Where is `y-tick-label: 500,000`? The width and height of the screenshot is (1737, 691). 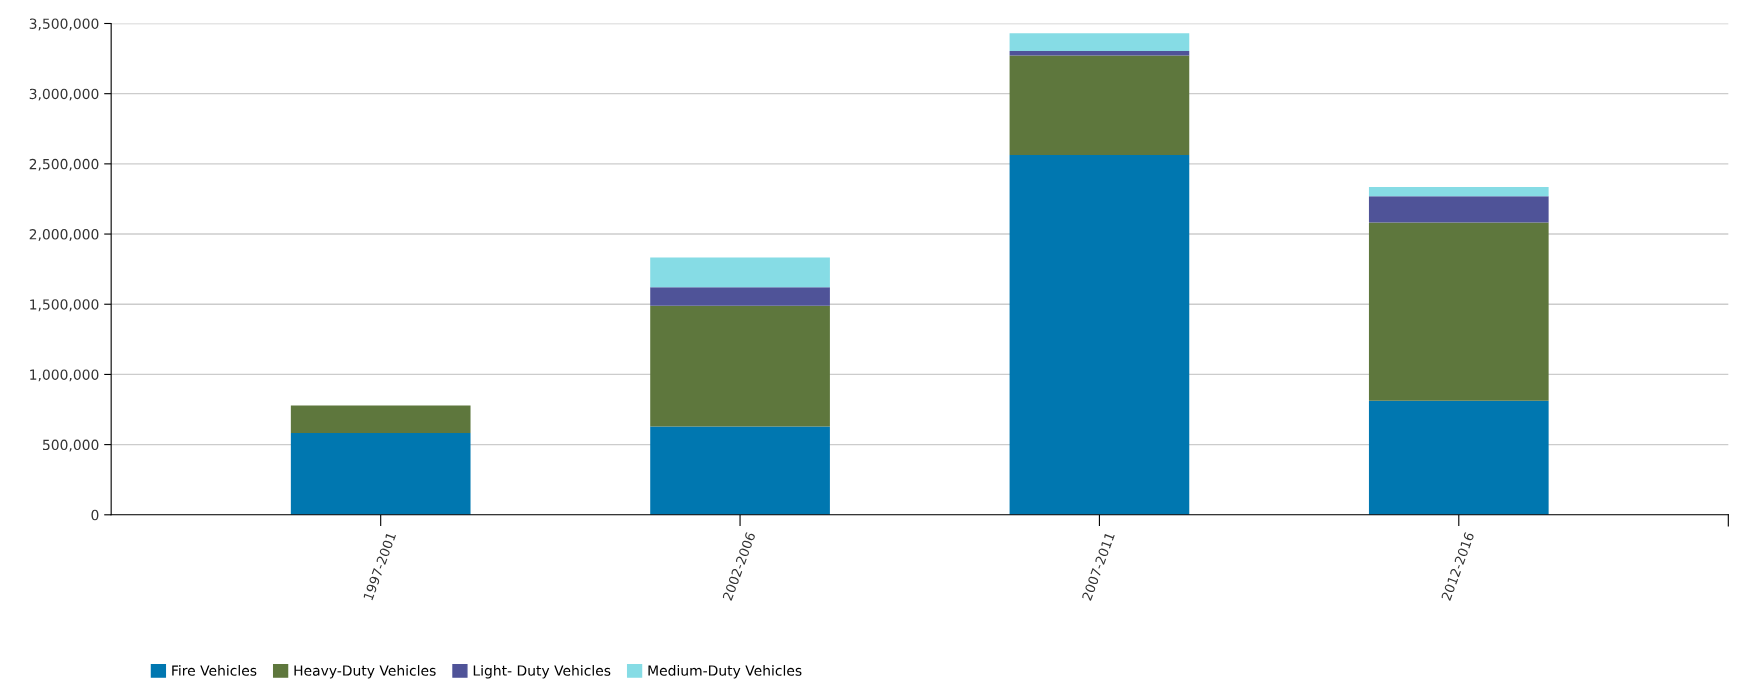 y-tick-label: 500,000 is located at coordinates (71, 445).